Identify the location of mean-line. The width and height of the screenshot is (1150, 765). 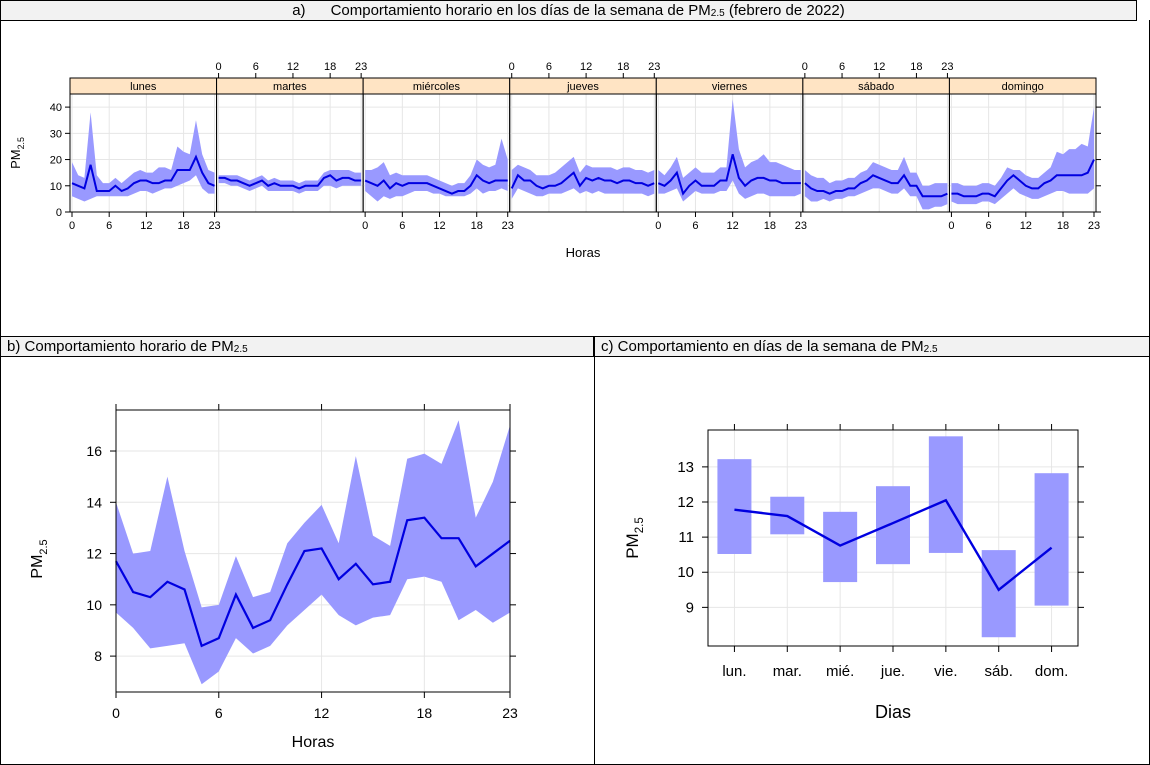
(313, 582).